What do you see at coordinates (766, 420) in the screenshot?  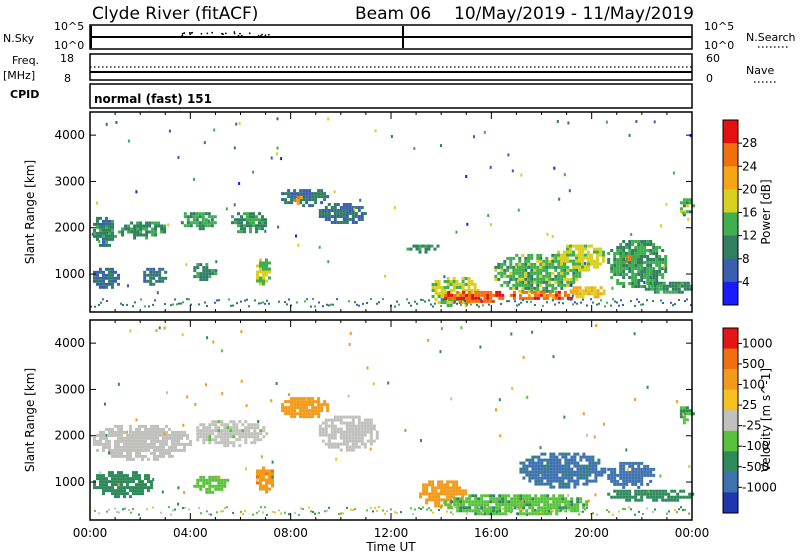 I see `velocity-colorbar-label: Velocity [m s^-1]` at bounding box center [766, 420].